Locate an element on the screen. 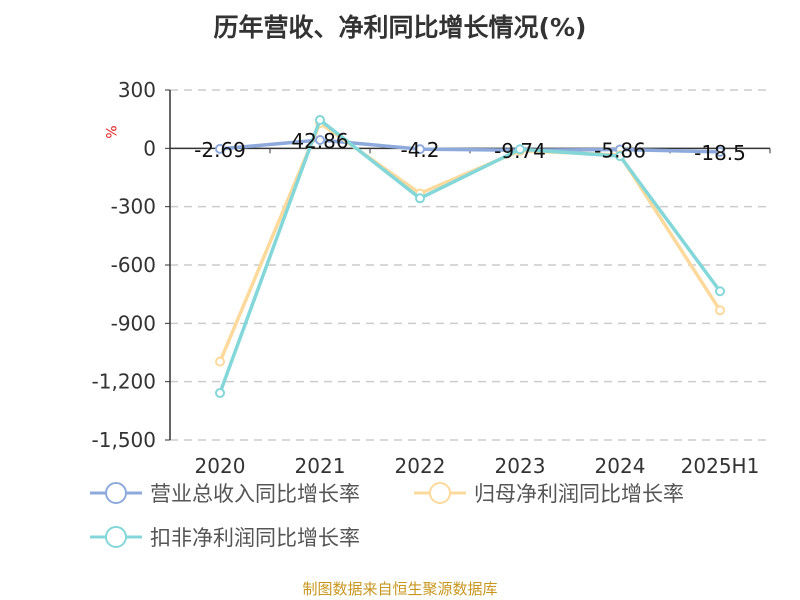 The image size is (800, 600). legend-label: 营业总收入同比增长率 is located at coordinates (255, 494).